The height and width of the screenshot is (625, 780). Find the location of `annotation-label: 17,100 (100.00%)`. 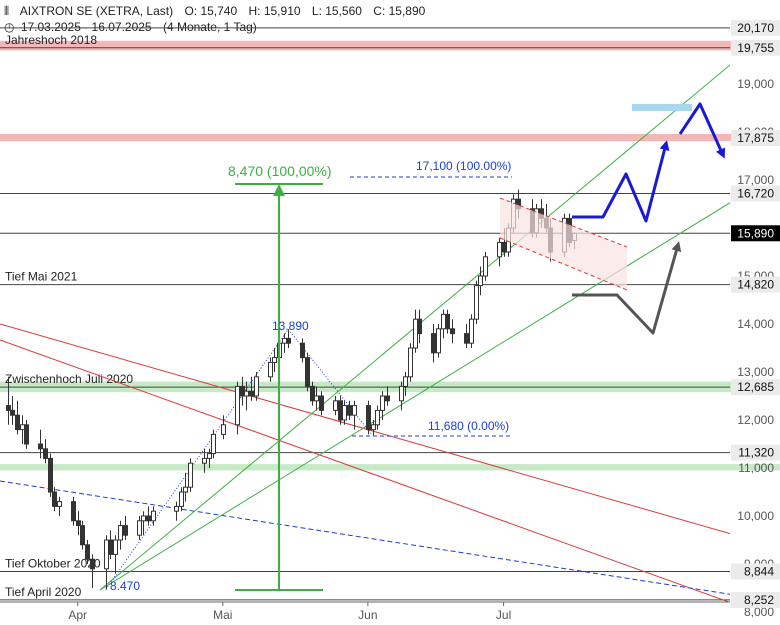

annotation-label: 17,100 (100.00%) is located at coordinates (463, 166).